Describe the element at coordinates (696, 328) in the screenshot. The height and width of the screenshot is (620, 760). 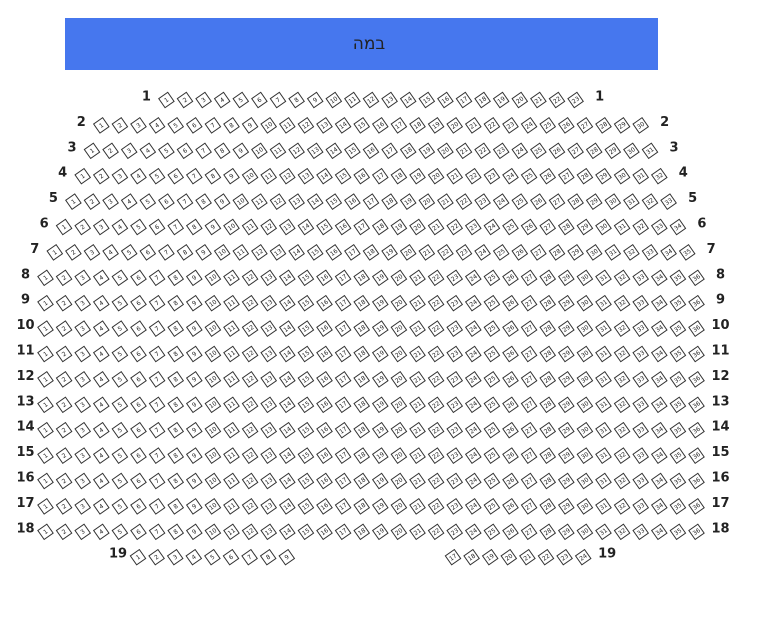
I see `seat: 36` at that location.